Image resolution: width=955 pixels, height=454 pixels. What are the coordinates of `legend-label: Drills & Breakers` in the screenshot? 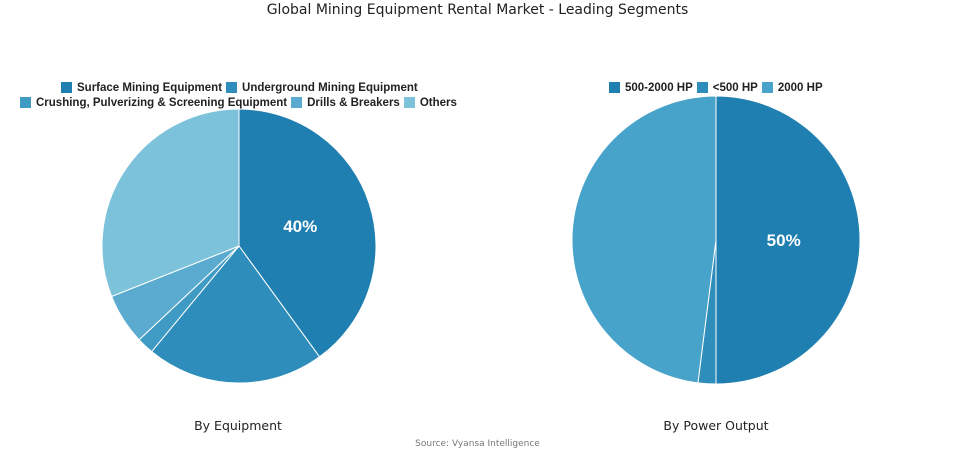 It's located at (353, 102).